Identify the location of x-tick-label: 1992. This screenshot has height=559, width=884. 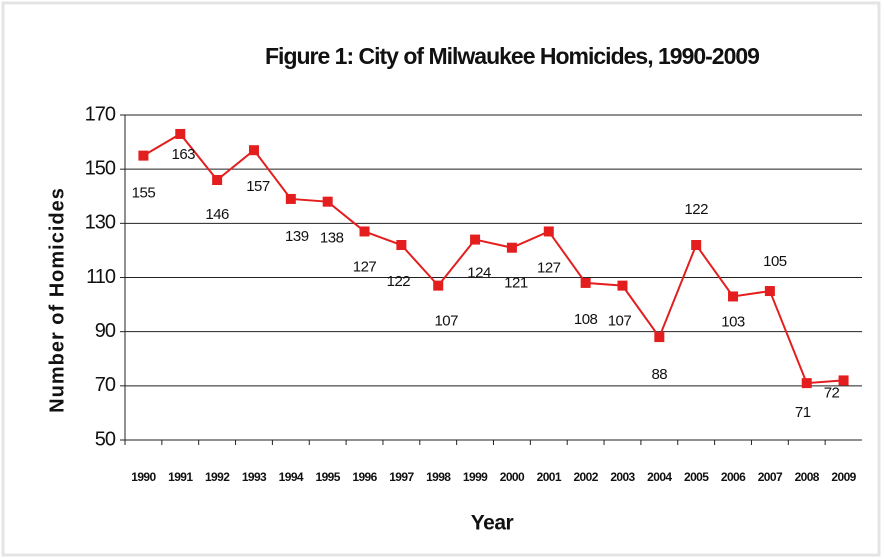
(217, 477).